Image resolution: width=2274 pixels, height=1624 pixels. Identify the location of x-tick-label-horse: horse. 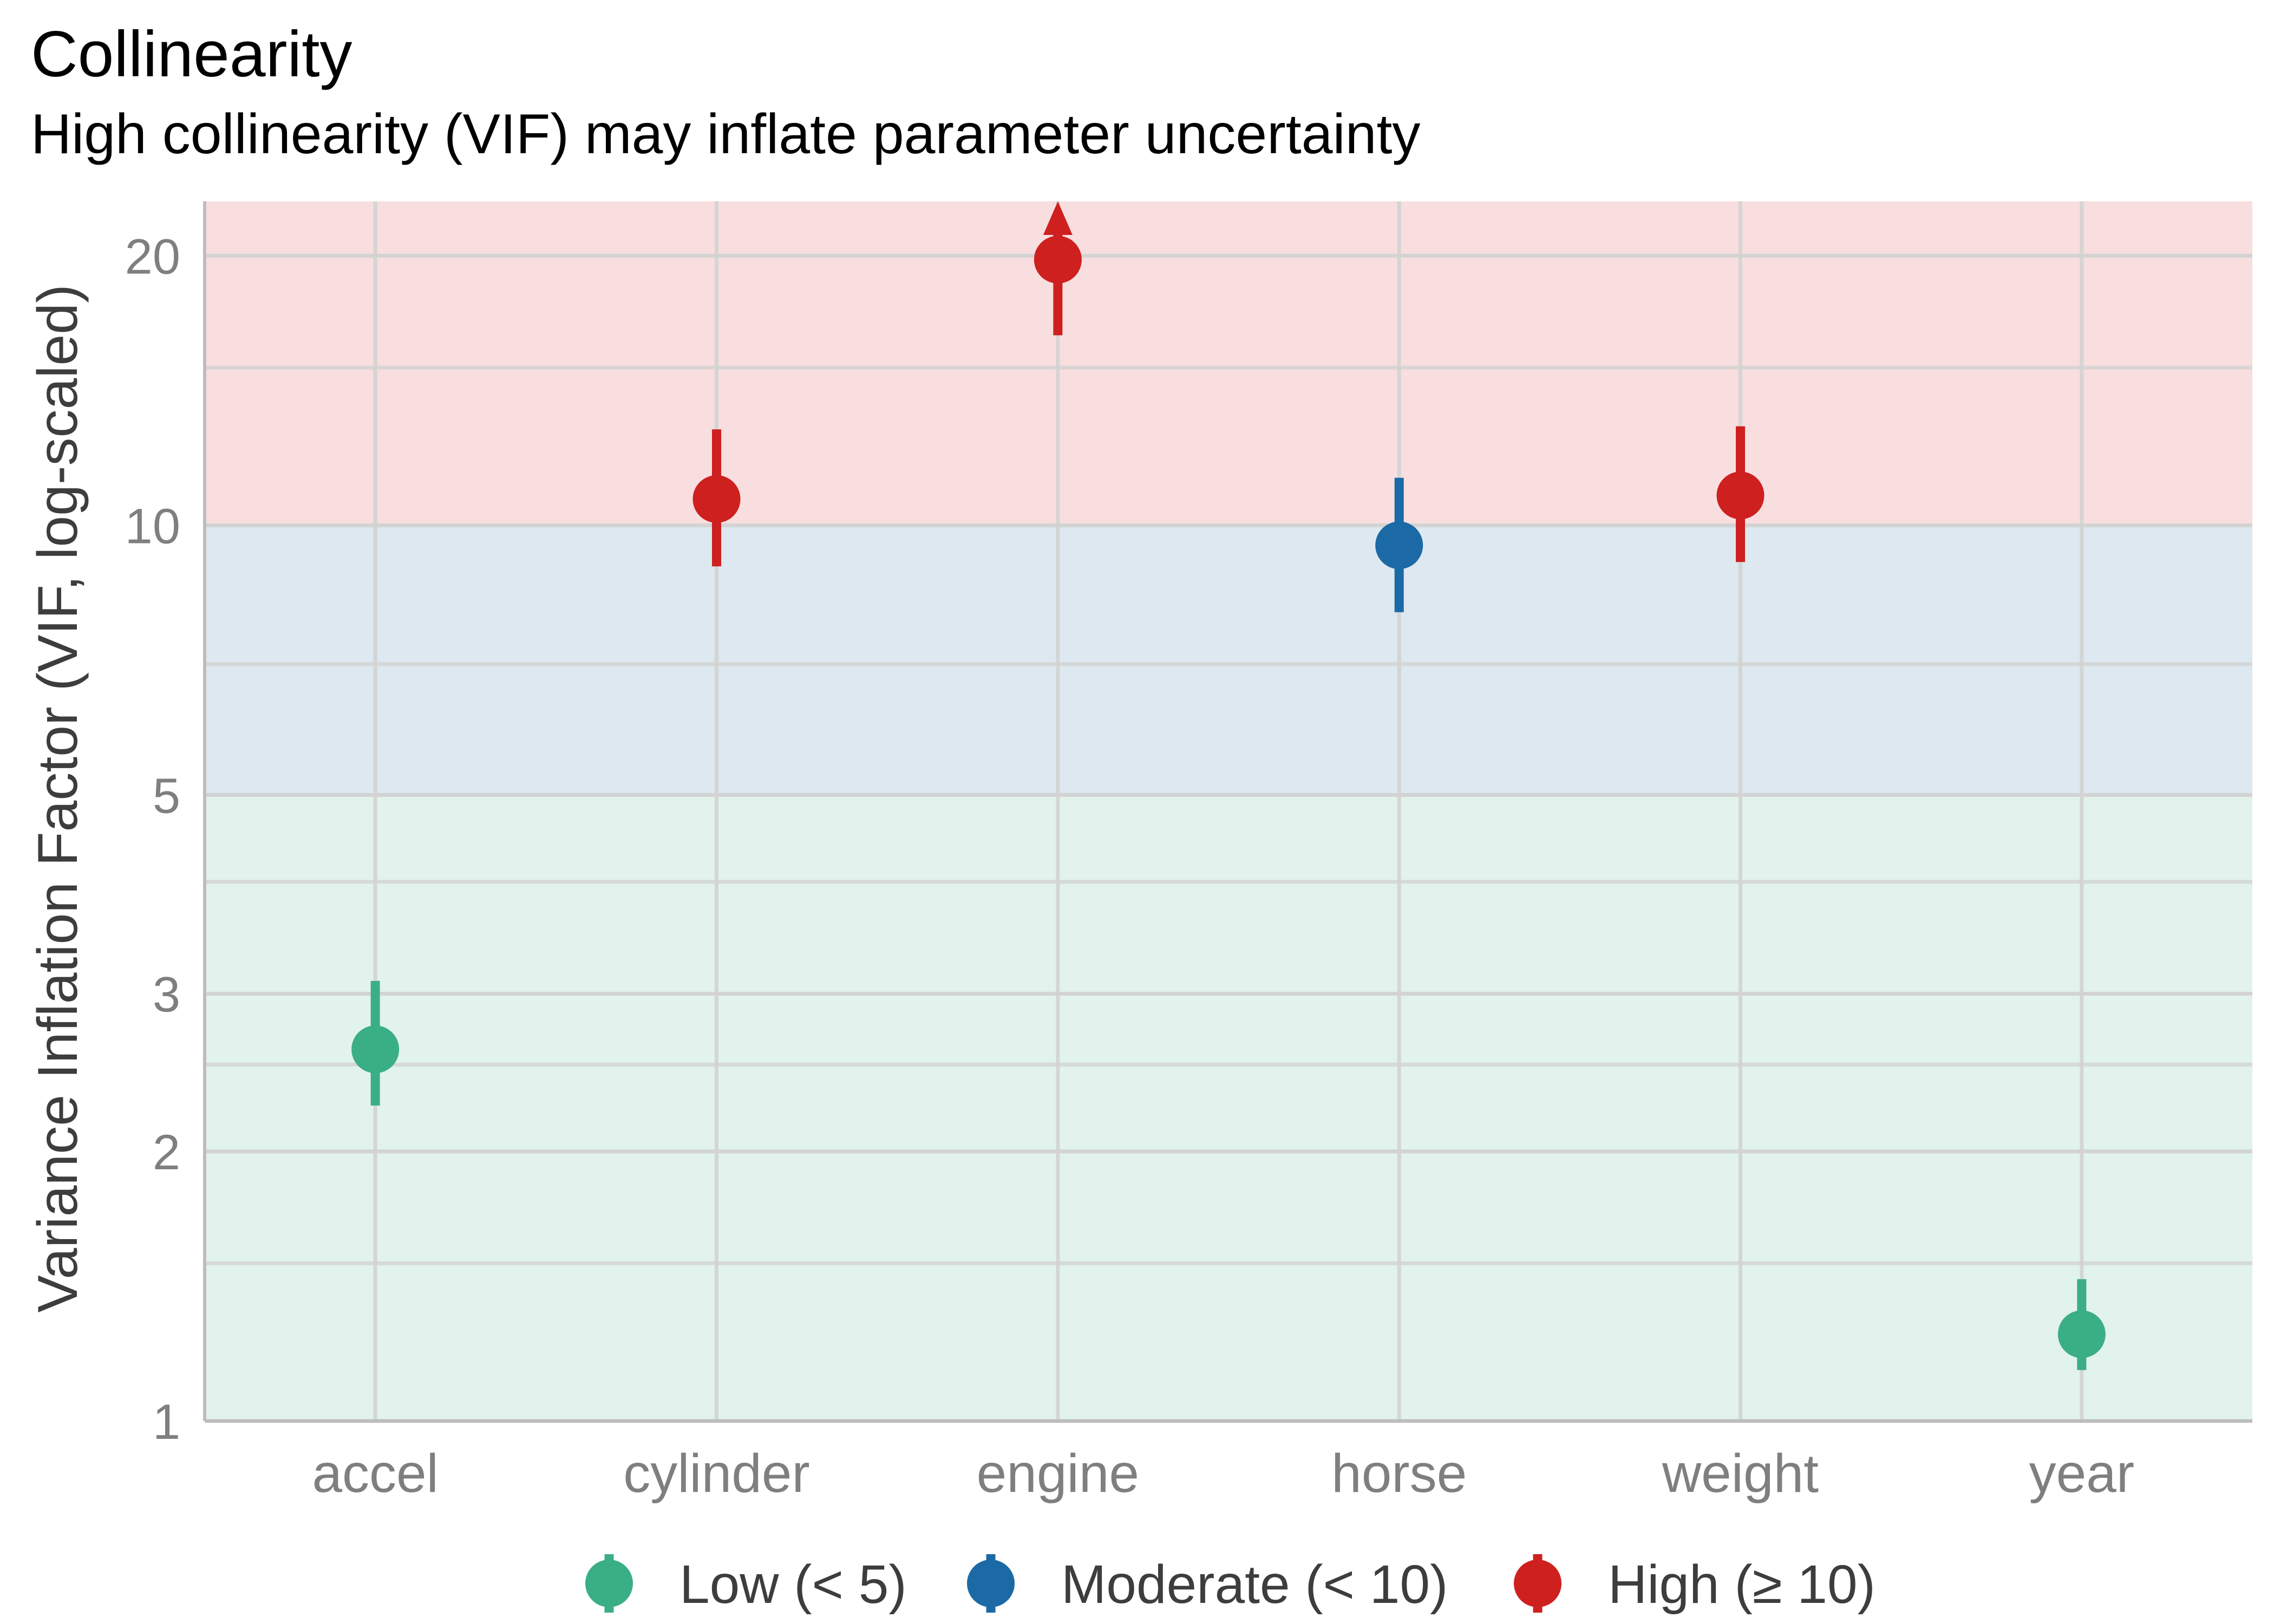
(1399, 1473).